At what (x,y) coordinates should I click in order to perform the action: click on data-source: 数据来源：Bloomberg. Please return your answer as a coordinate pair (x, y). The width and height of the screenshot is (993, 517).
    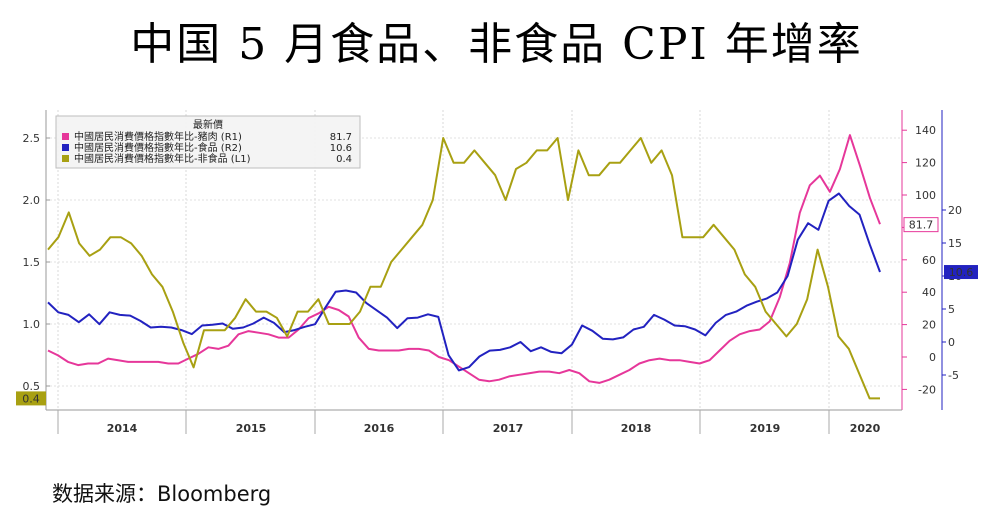
    Looking at the image, I should click on (162, 494).